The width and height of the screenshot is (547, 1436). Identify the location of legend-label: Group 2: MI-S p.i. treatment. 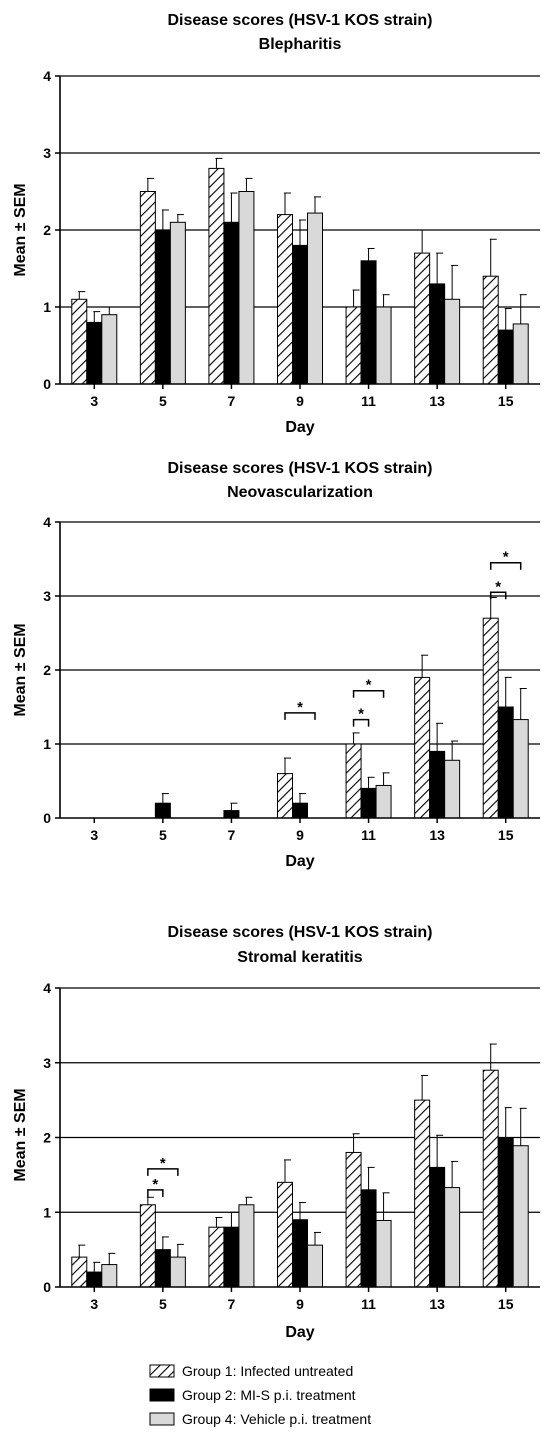
(269, 1395).